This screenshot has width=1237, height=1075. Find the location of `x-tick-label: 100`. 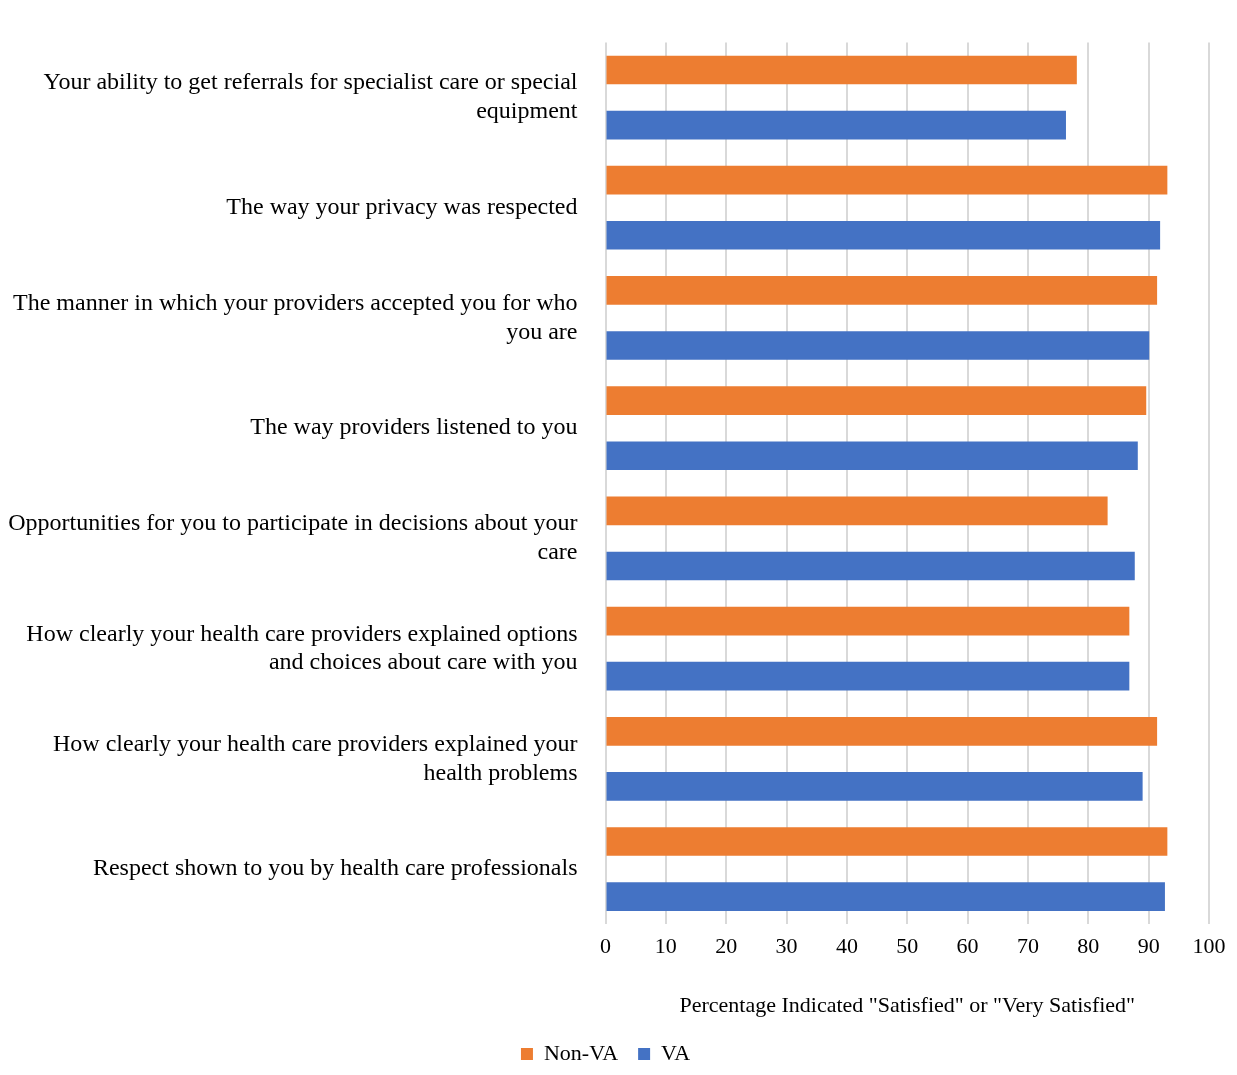

x-tick-label: 100 is located at coordinates (1209, 946).